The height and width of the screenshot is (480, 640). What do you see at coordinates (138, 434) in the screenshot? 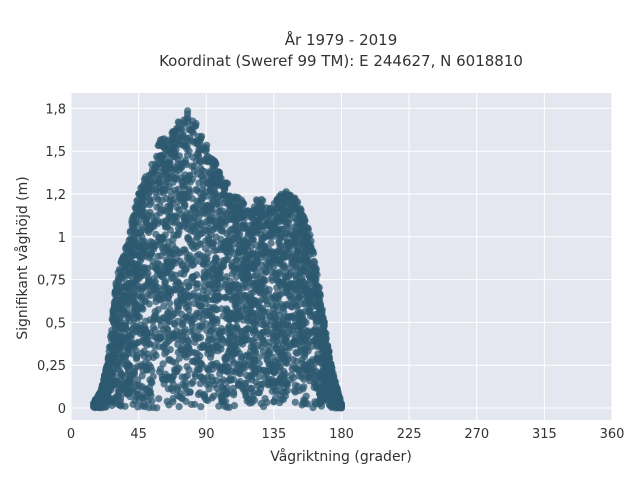
I see `x-tick-label: 45` at bounding box center [138, 434].